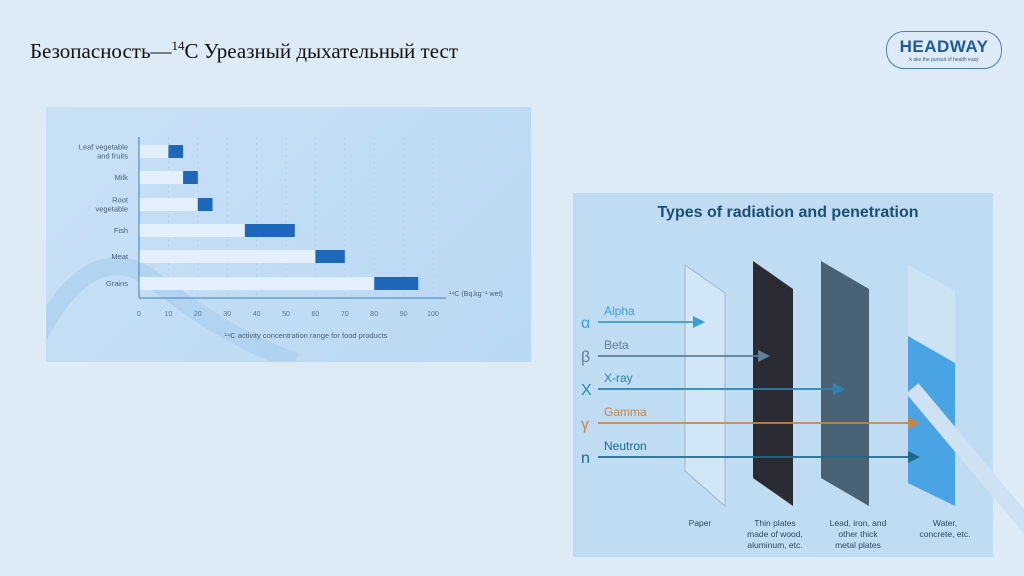 This screenshot has height=576, width=1024. Describe the element at coordinates (585, 424) in the screenshot. I see `ray-symbol: γ` at that location.